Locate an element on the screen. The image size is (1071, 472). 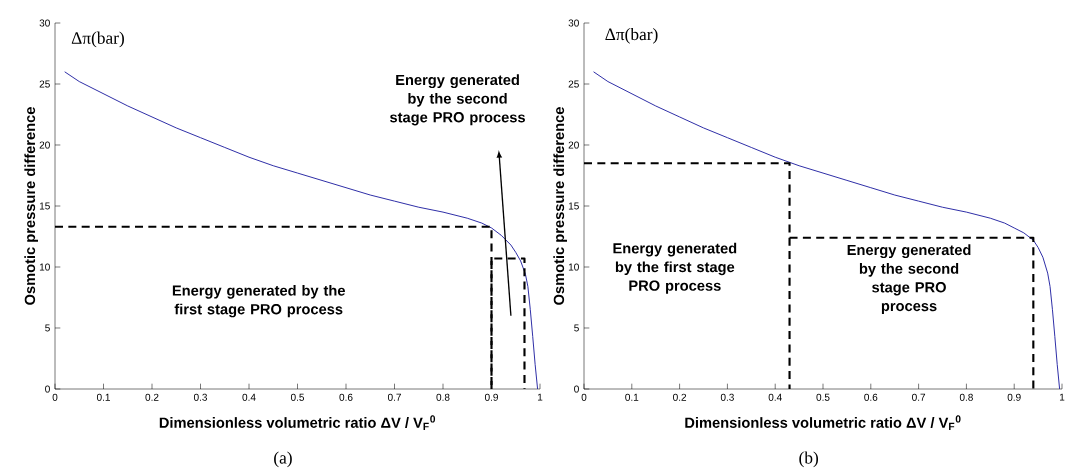
text: (a) is located at coordinates (283, 459).